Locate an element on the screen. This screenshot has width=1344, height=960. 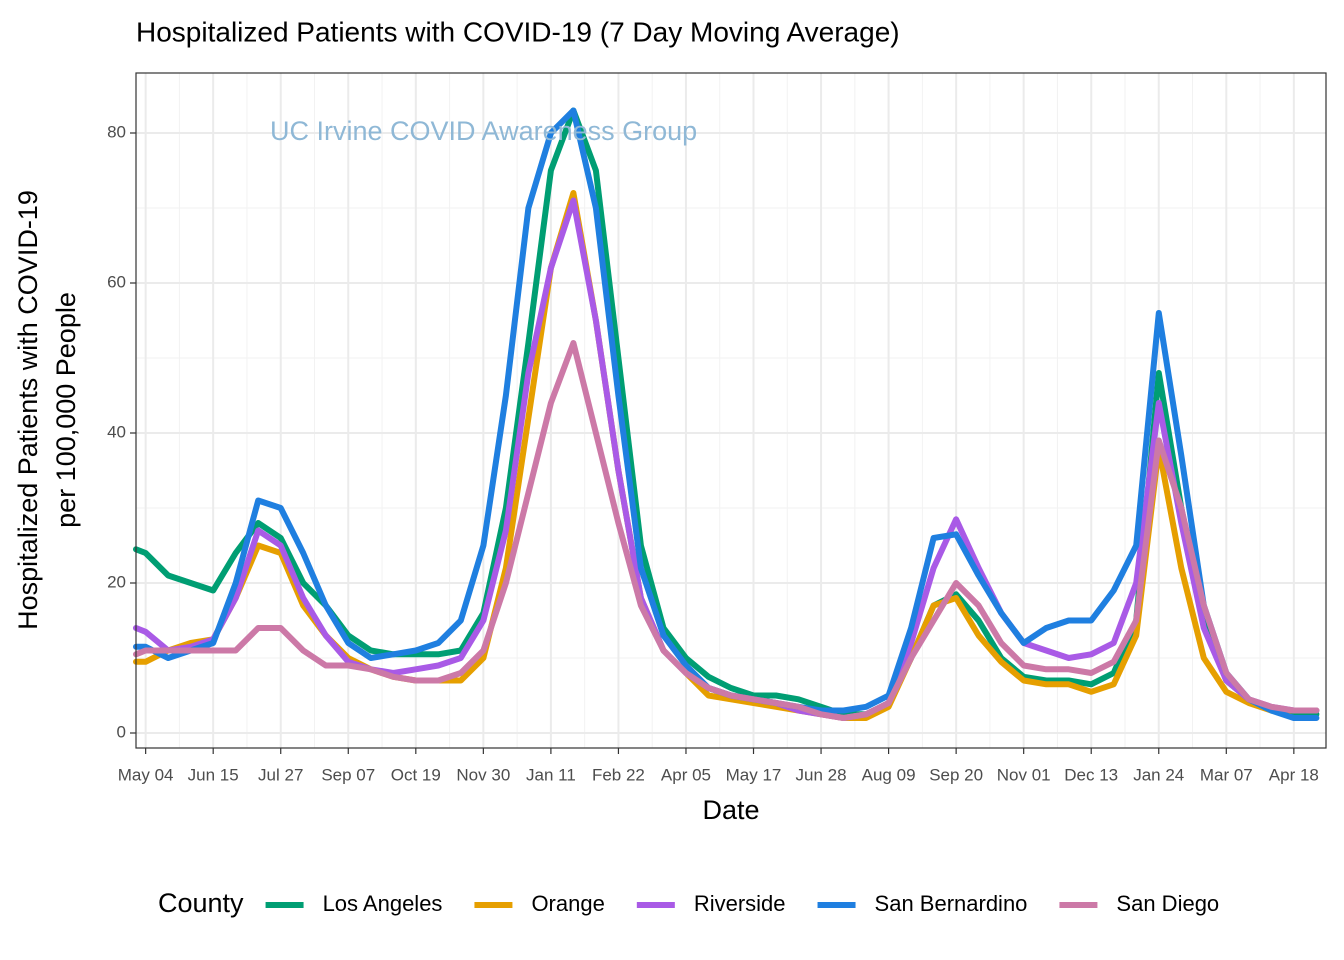
y-tick-label: 40 is located at coordinates (116, 431).